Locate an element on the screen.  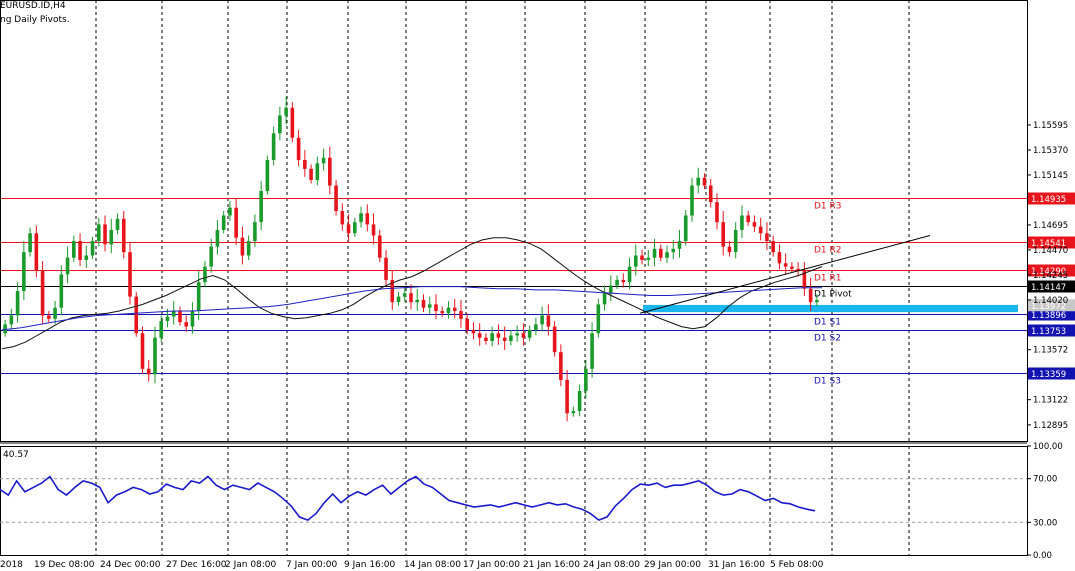
indicator-title: ng Daily Pivots. is located at coordinates (35, 20).